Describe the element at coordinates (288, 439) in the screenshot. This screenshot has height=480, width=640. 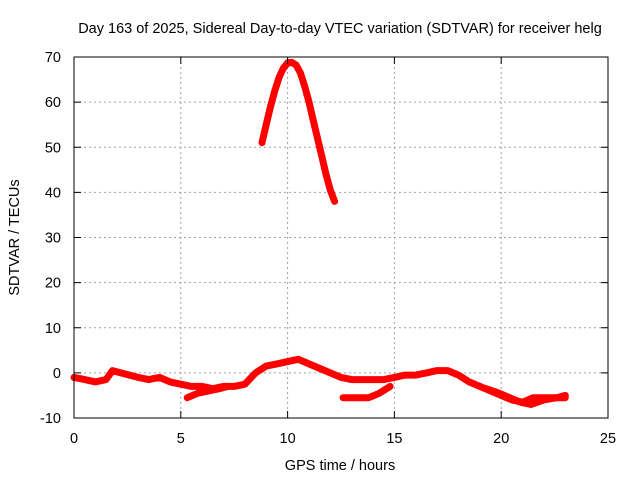
I see `x-tick-label: 10` at that location.